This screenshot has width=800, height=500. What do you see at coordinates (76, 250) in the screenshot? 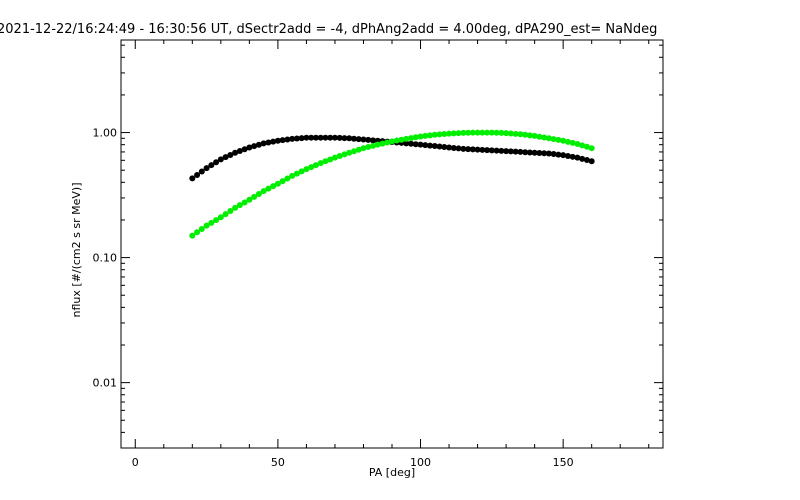
I see `y-axis-label: nflux [#/(cm2 s sr MeV)]` at bounding box center [76, 250].